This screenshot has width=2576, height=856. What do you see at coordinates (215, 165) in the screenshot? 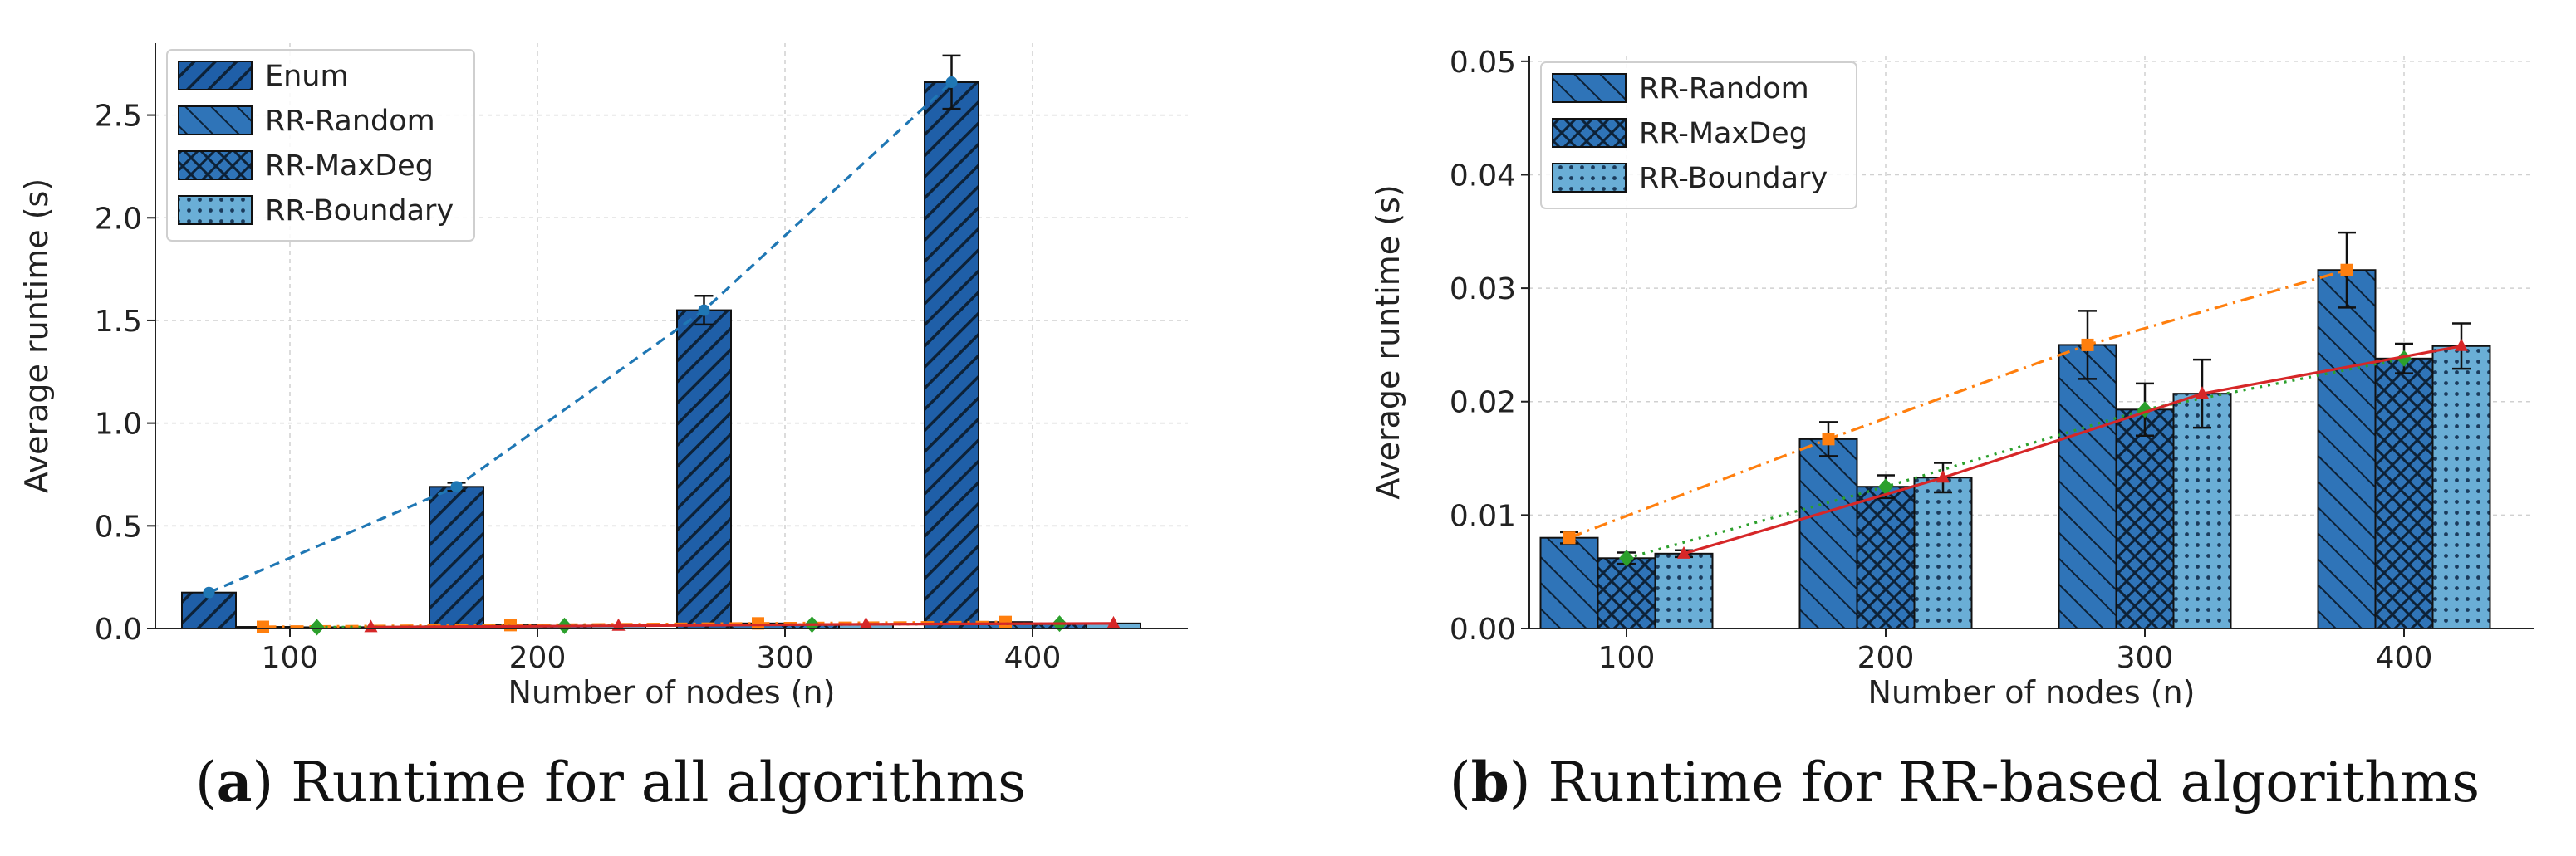
I see `panel-a-legend-swatch-rr-maxdeg` at bounding box center [215, 165].